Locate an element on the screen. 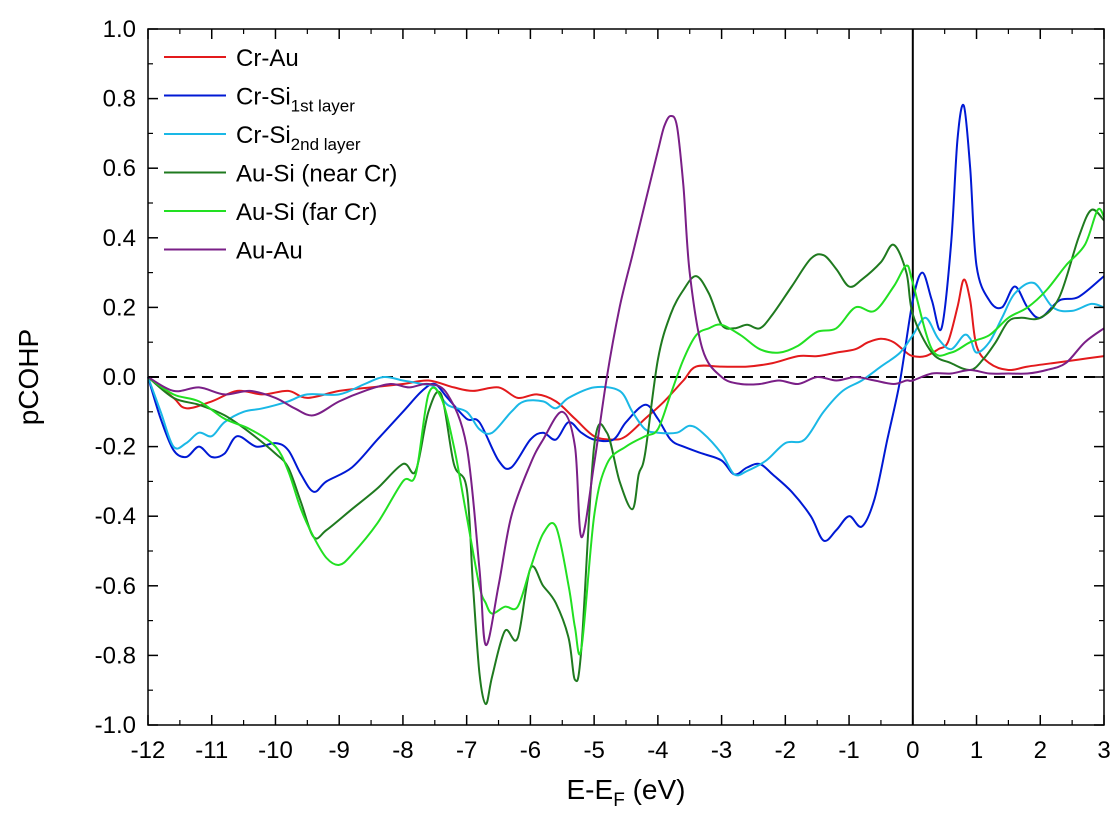 The image size is (1114, 830). y-tick-label: 0.8 is located at coordinates (119, 99).